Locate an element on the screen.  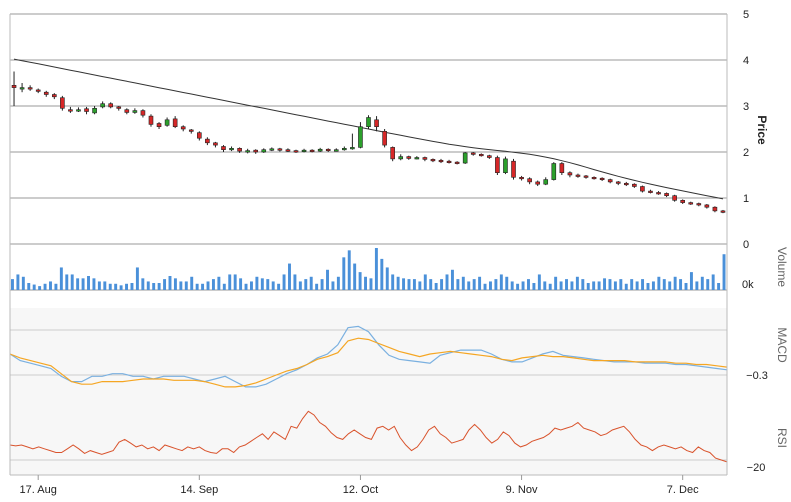
price-tick-label: 1 is located at coordinates (746, 199).